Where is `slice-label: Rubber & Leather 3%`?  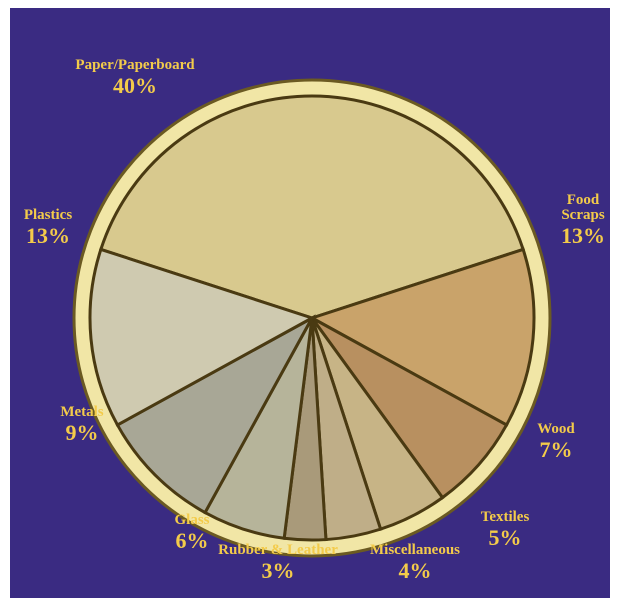
slice-label: Rubber & Leather 3% is located at coordinates (278, 562).